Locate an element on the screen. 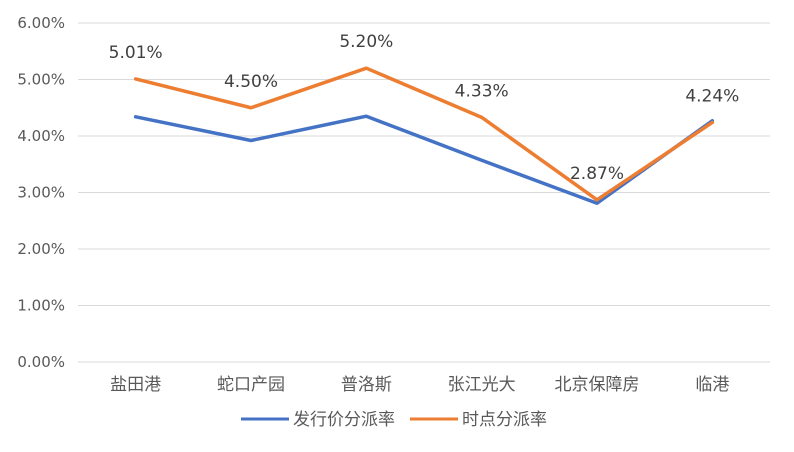  x-category-label: 普洛斯 is located at coordinates (366, 385).